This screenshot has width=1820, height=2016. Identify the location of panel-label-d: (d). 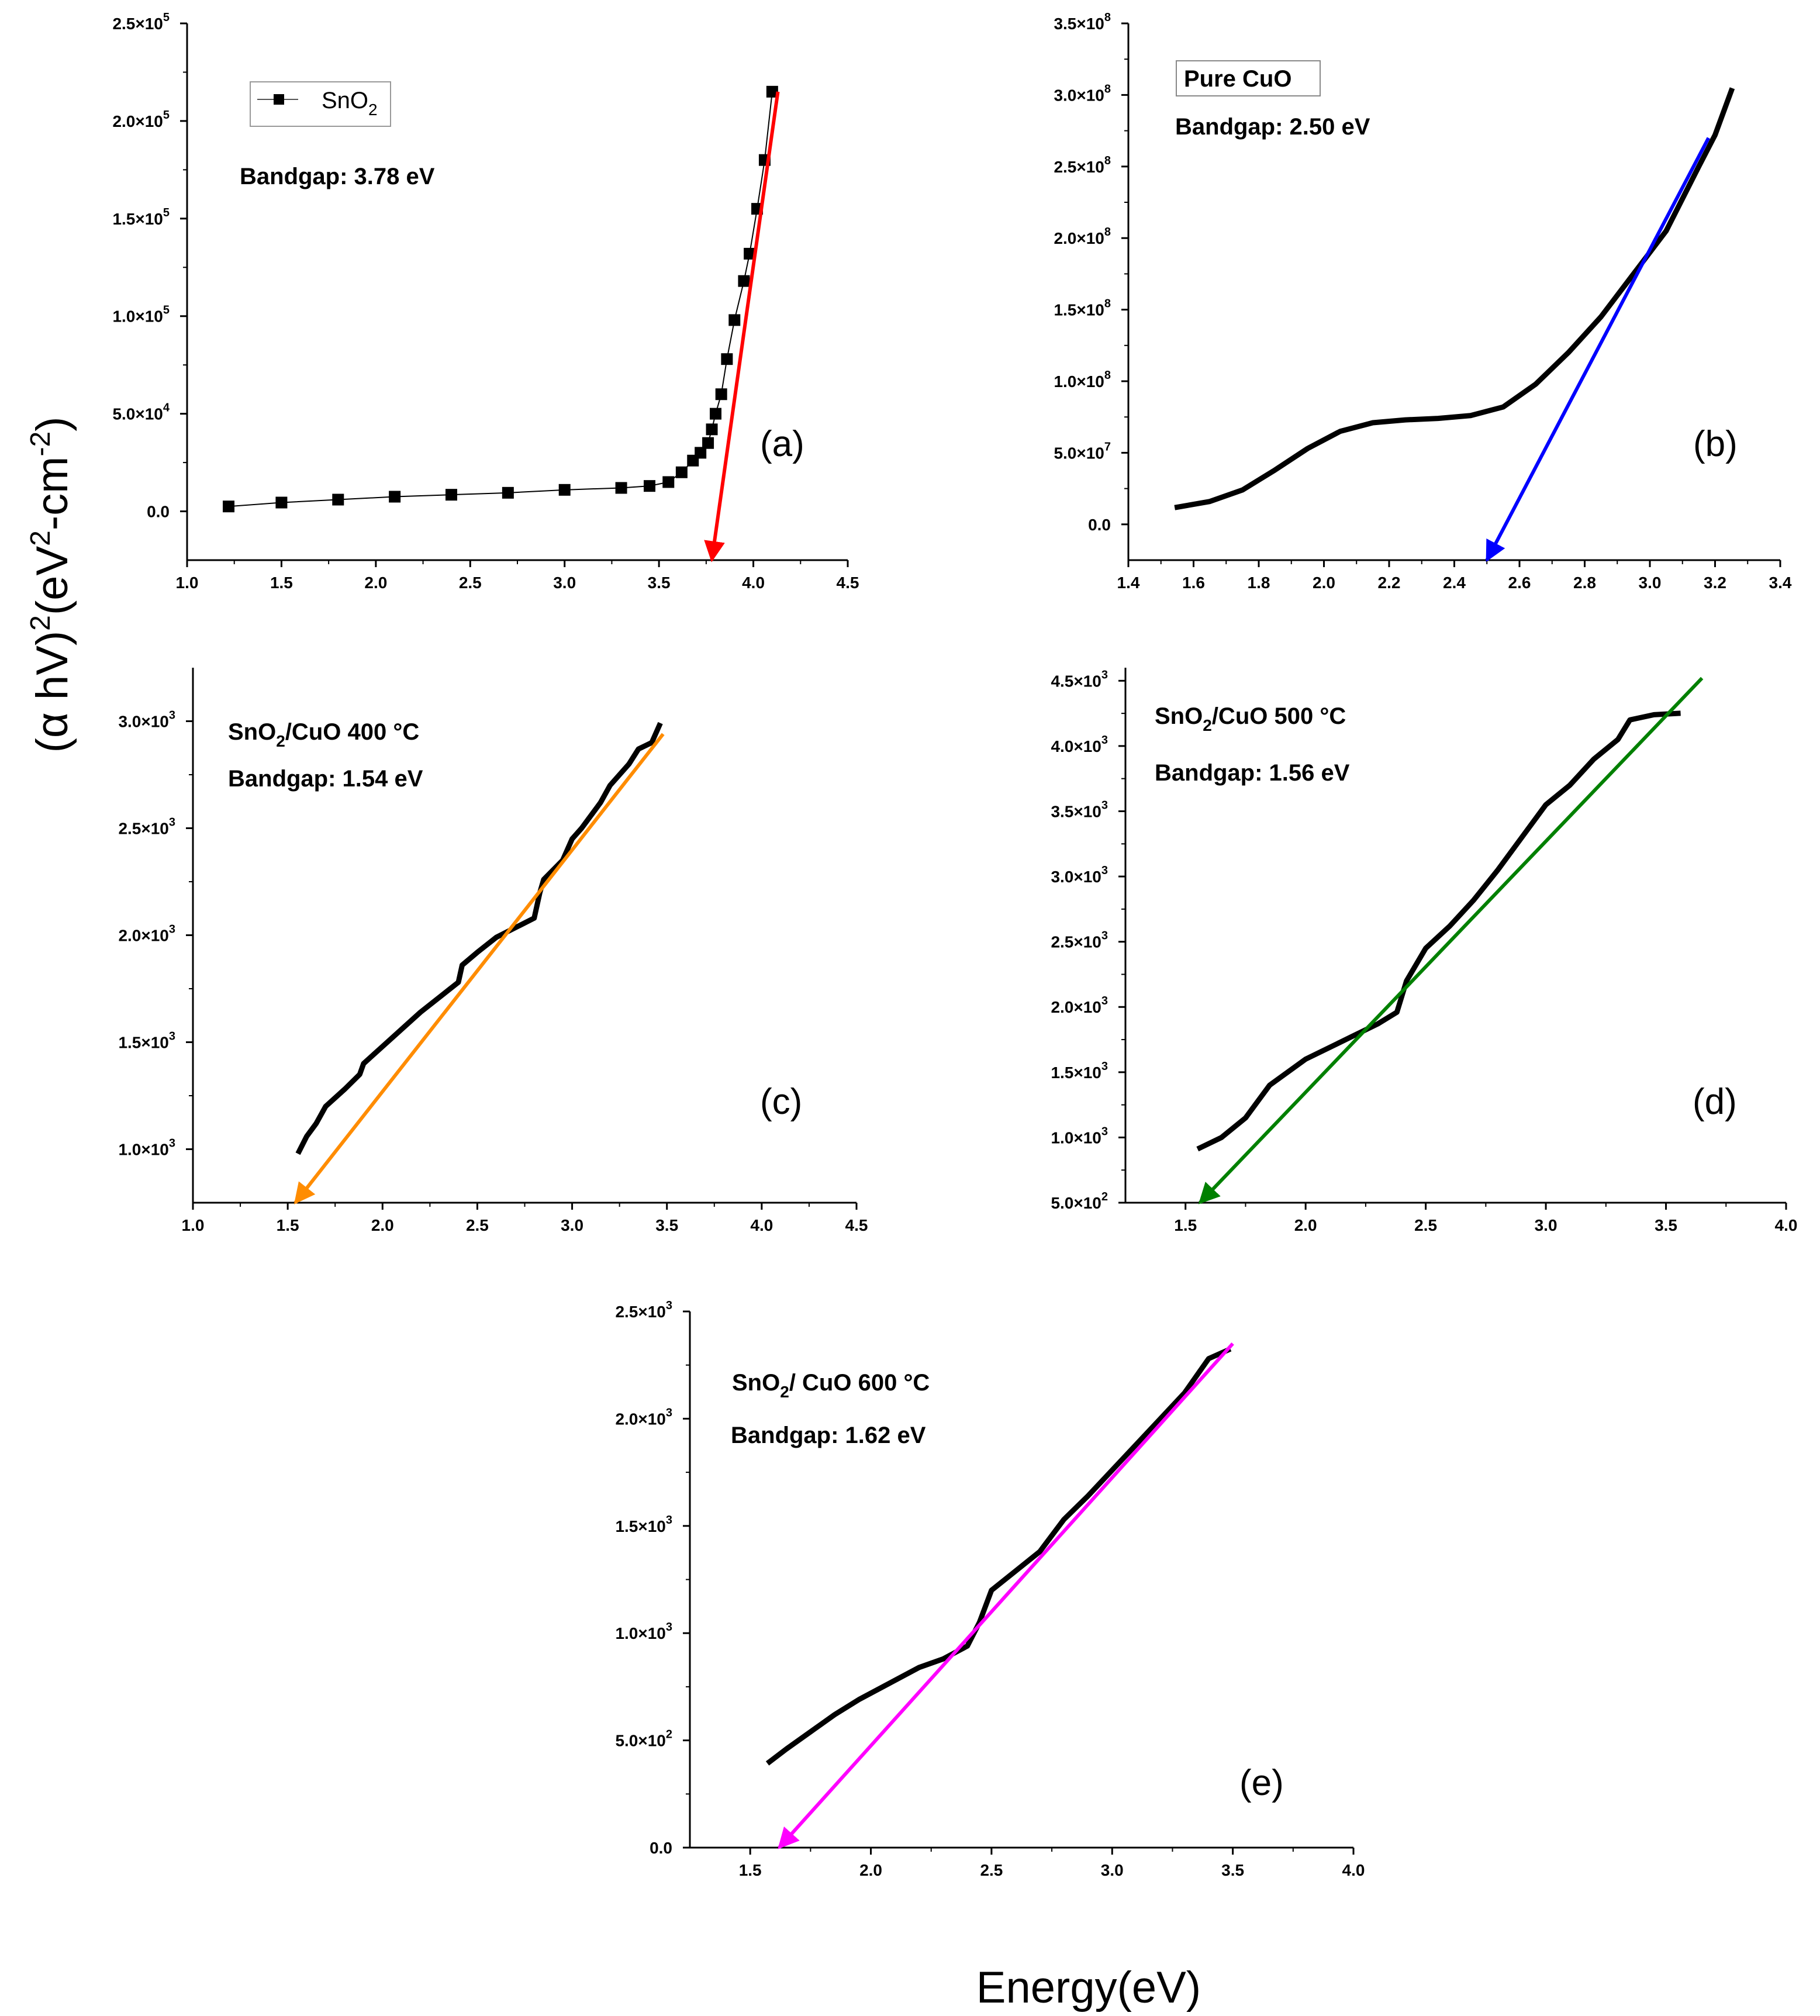
(1715, 1102).